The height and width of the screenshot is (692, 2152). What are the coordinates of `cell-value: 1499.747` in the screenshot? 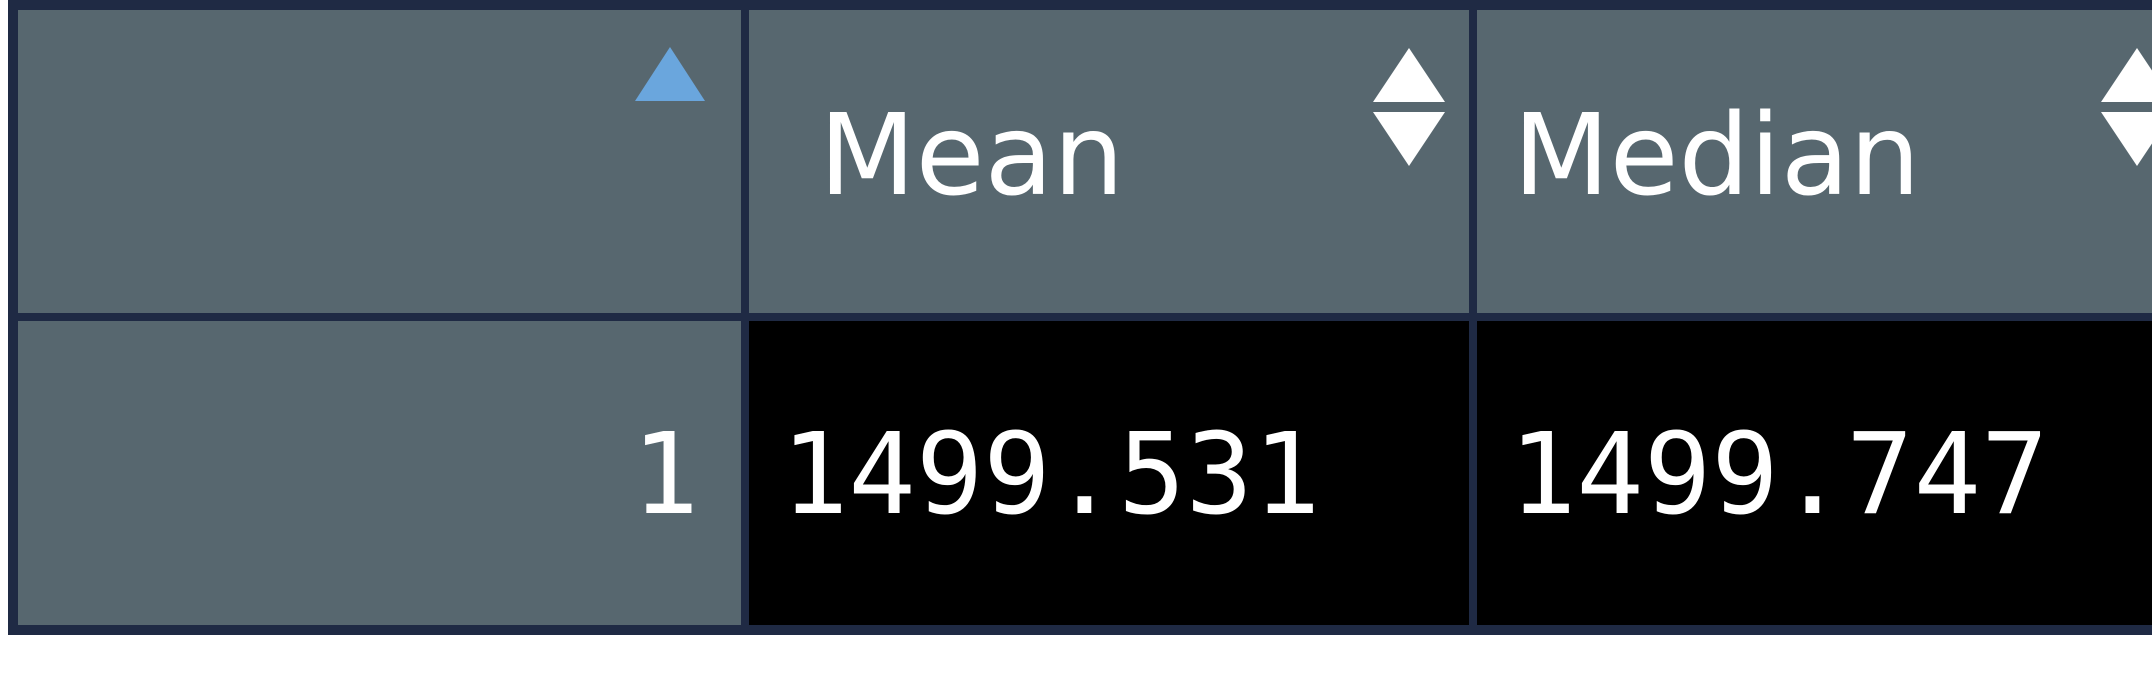 It's located at (1779, 475).